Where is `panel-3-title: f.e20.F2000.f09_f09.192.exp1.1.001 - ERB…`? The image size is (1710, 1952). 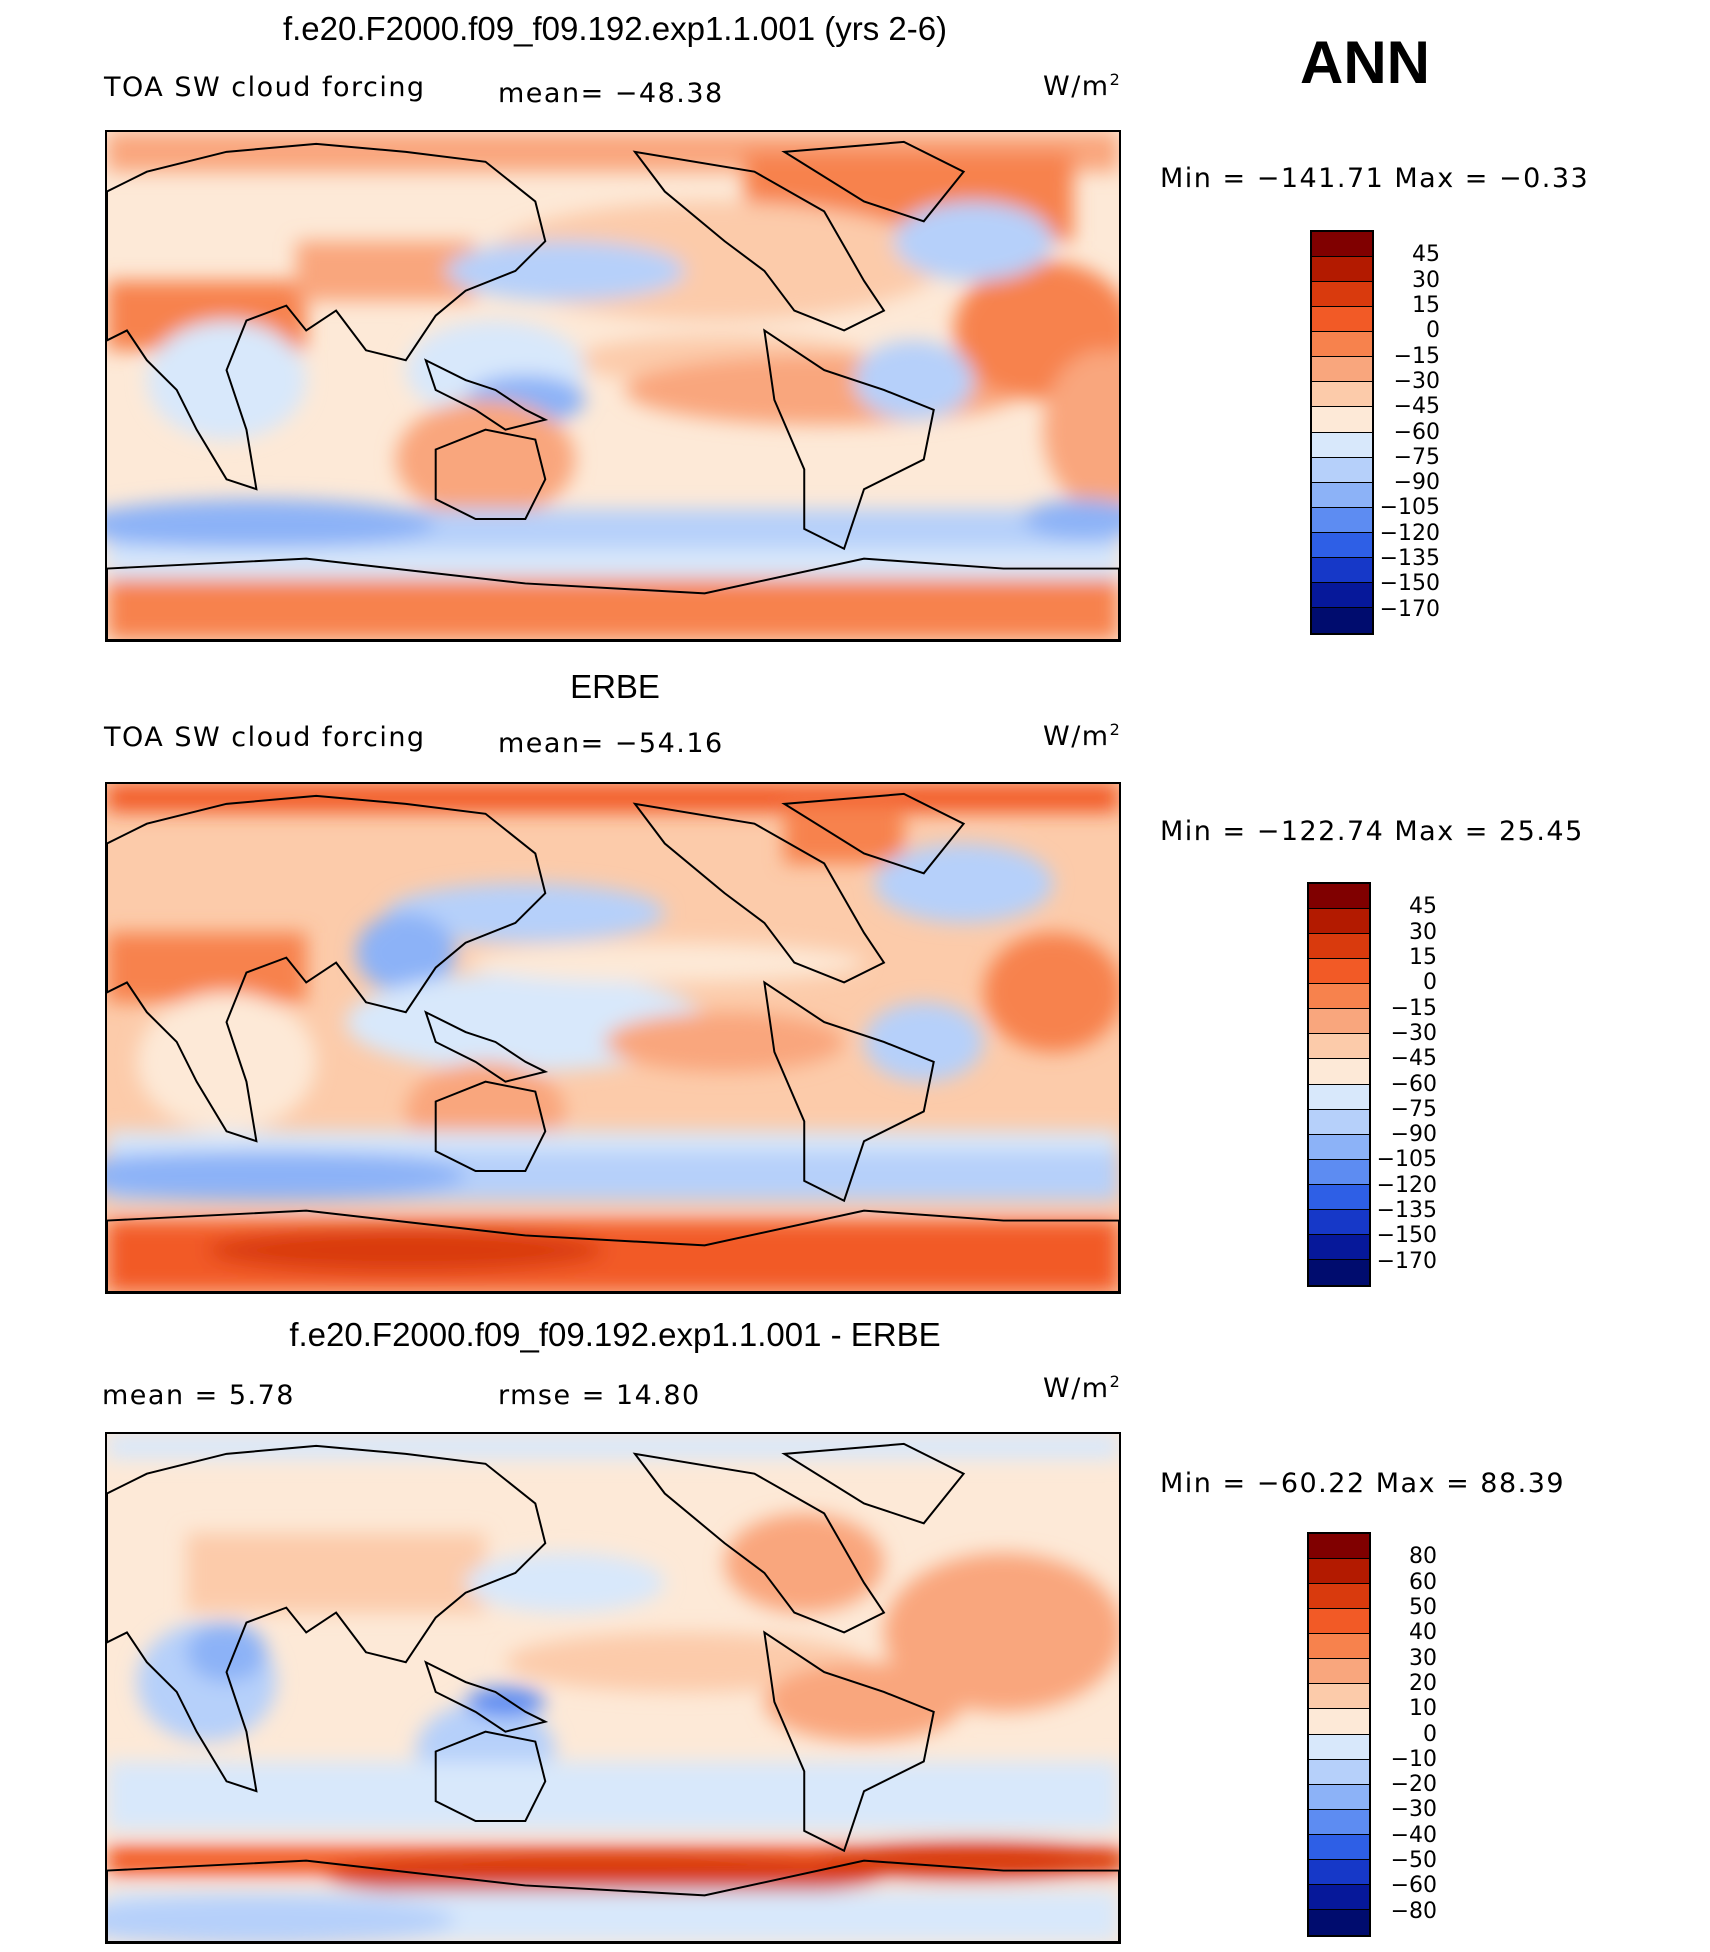
panel-3-title: f.e20.F2000.f09_f09.192.exp1.1.001 - ERB… is located at coordinates (615, 1334).